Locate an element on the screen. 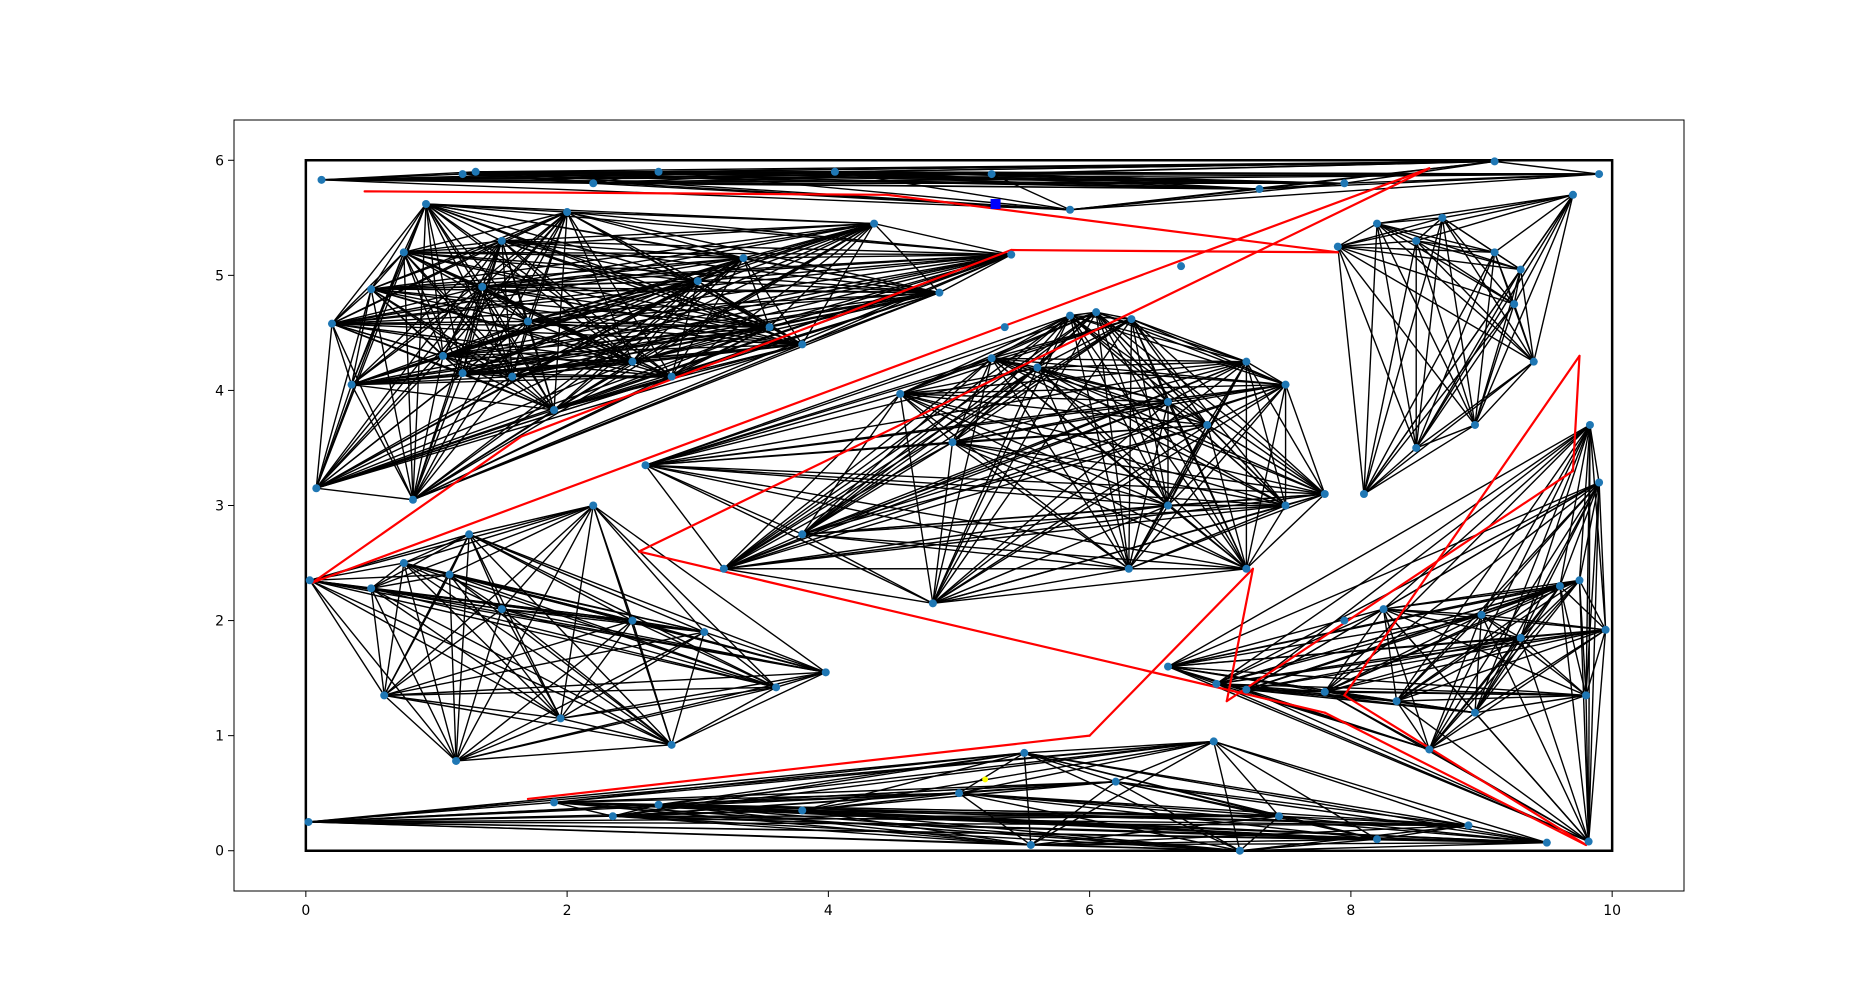  y-tick-label: 0 is located at coordinates (219, 852).